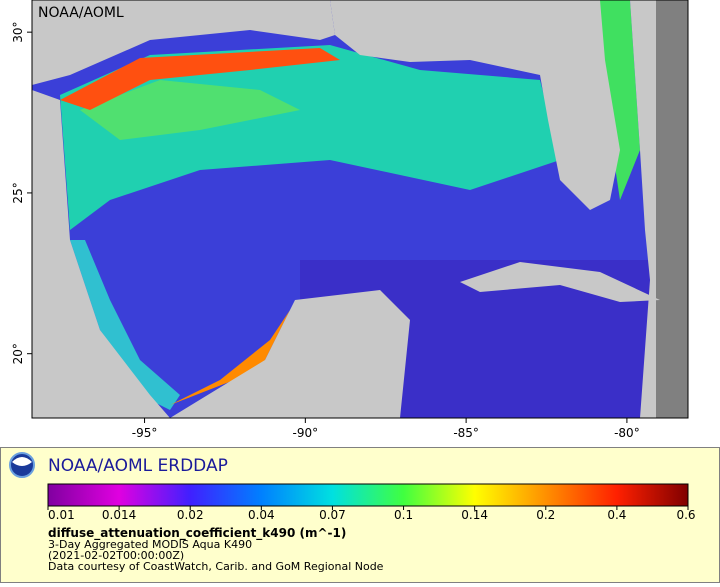 Image resolution: width=720 pixels, height=587 pixels. Describe the element at coordinates (466, 433) in the screenshot. I see `x-tick-label: -85°` at that location.